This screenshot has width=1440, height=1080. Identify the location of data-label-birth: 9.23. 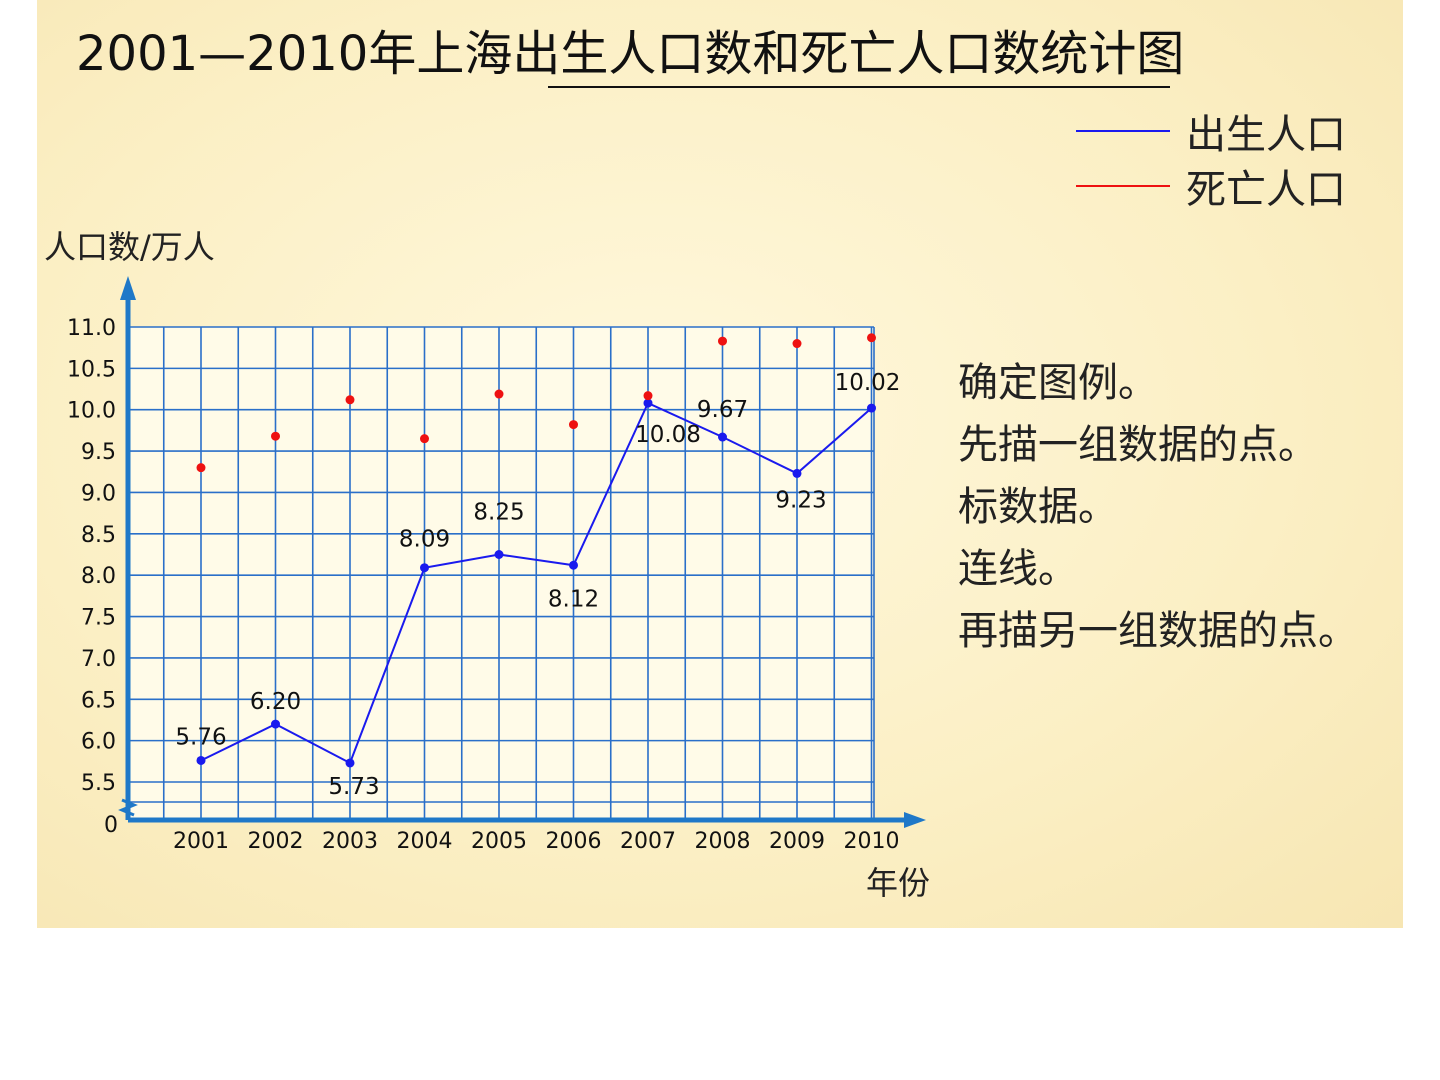
(800, 500).